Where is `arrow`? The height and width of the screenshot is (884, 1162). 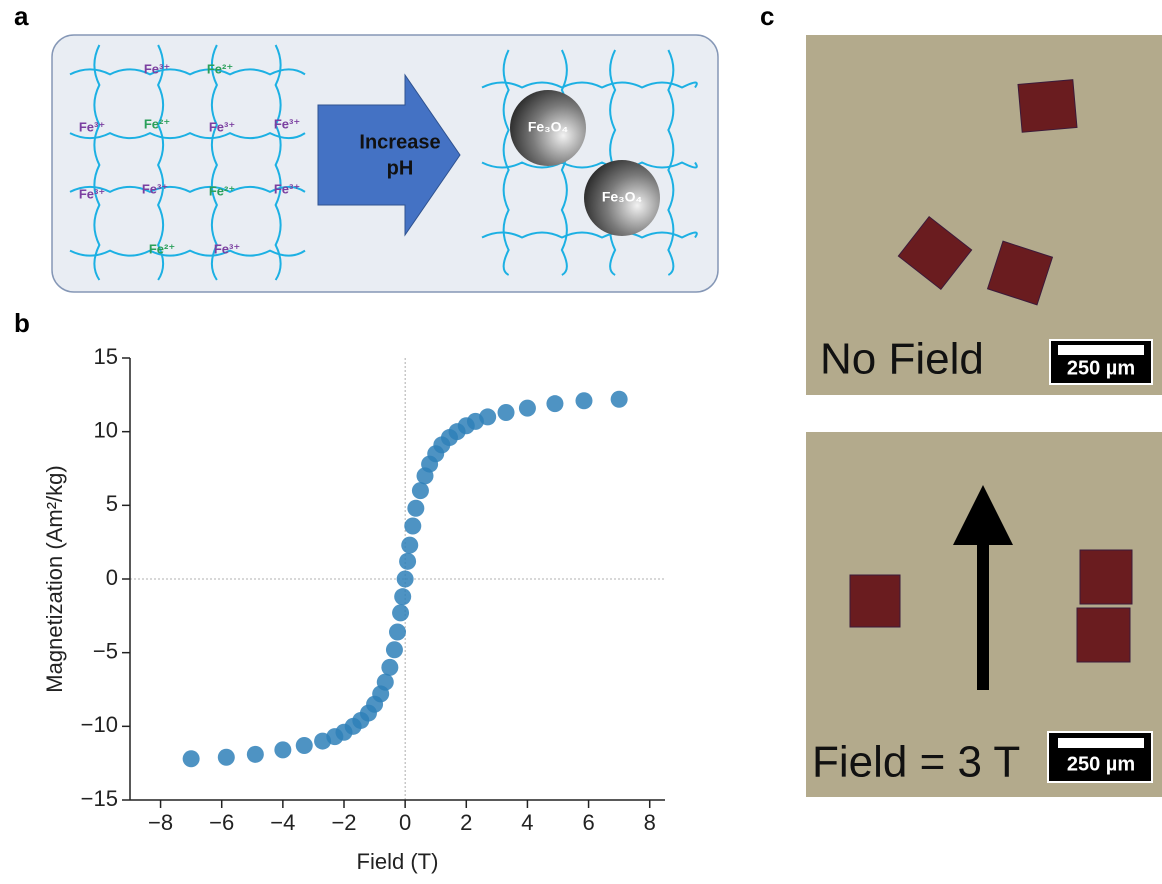
arrow is located at coordinates (389, 155).